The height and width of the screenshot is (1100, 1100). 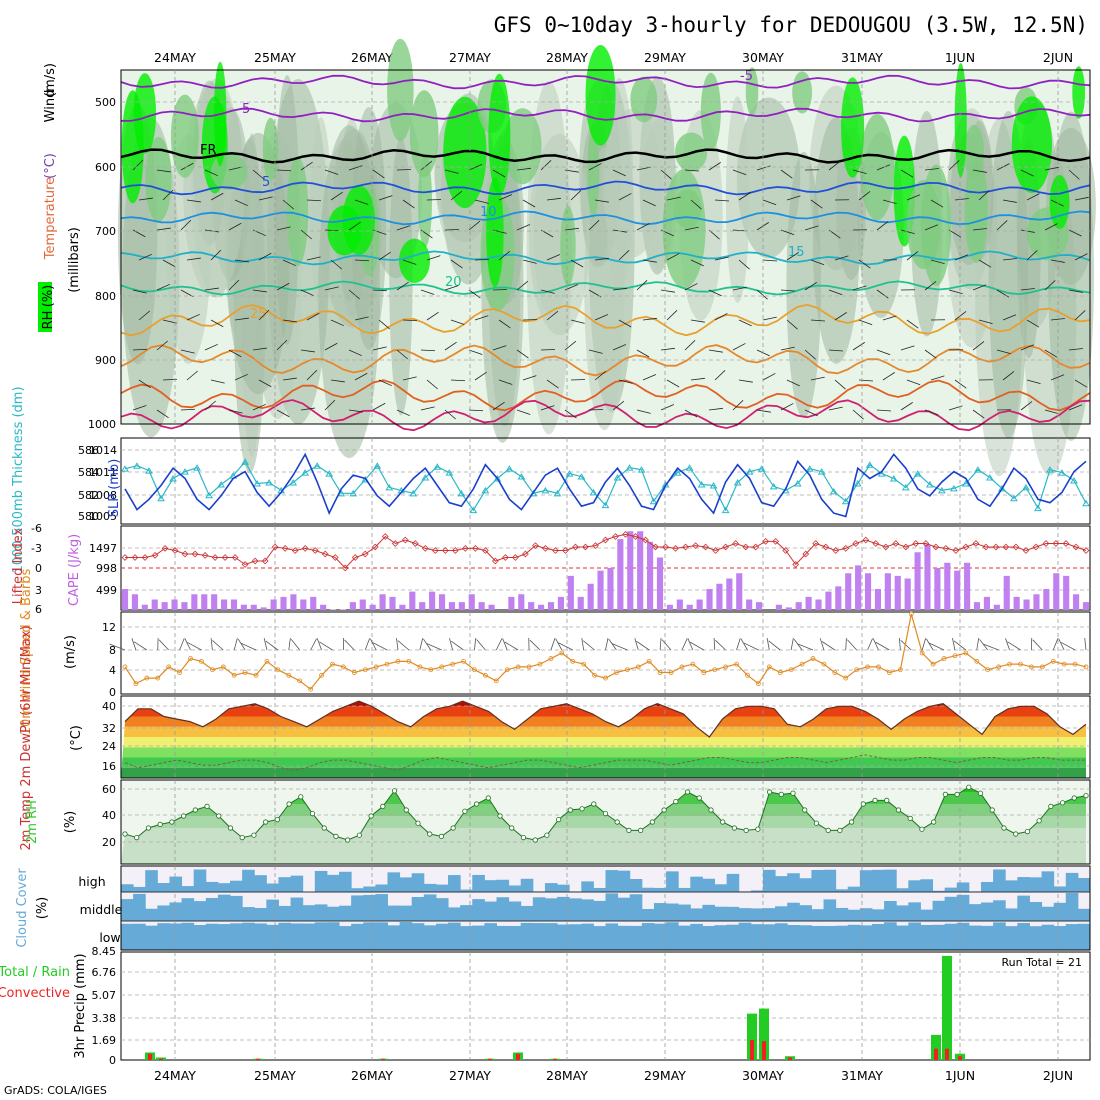 What do you see at coordinates (105, 360) in the screenshot?
I see `upper-tick-label: 900` at bounding box center [105, 360].